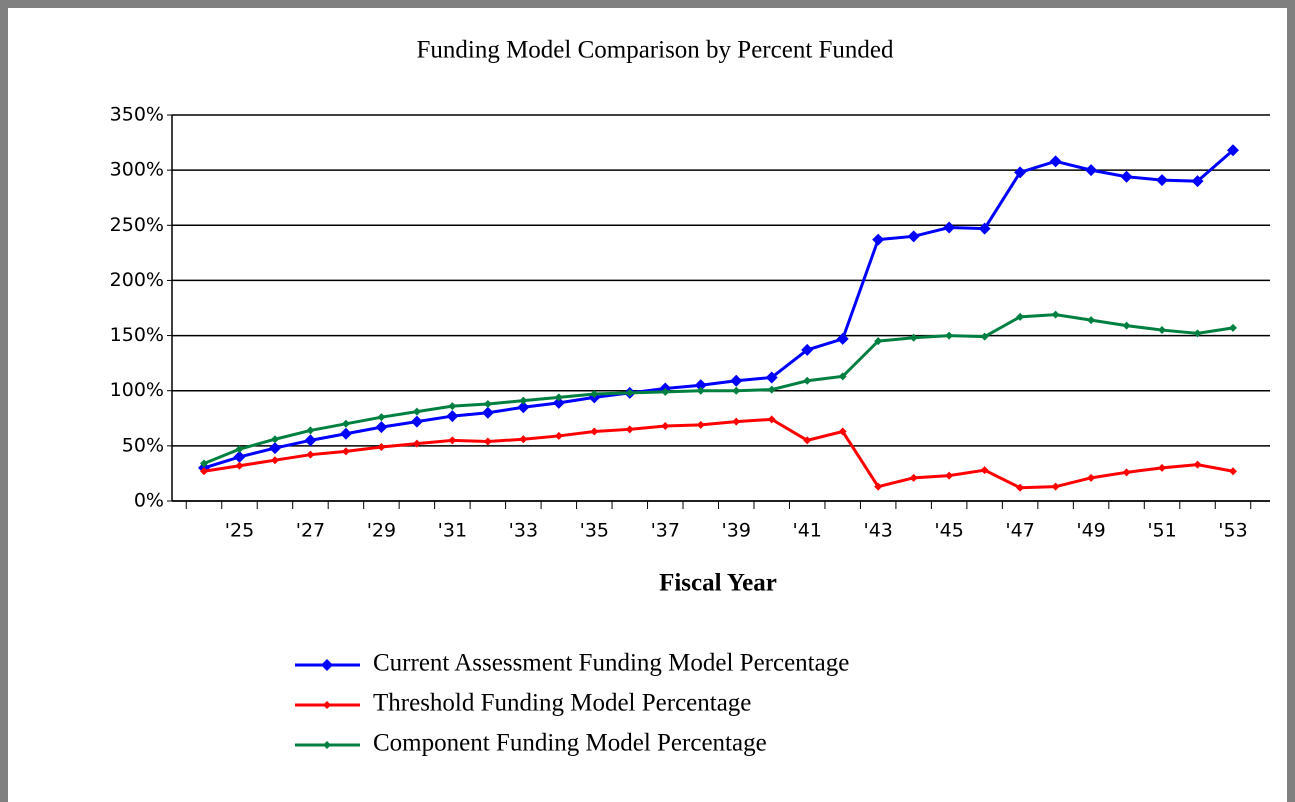 This screenshot has width=1295, height=802. Describe the element at coordinates (948, 531) in the screenshot. I see `x-tick-label: '45` at that location.